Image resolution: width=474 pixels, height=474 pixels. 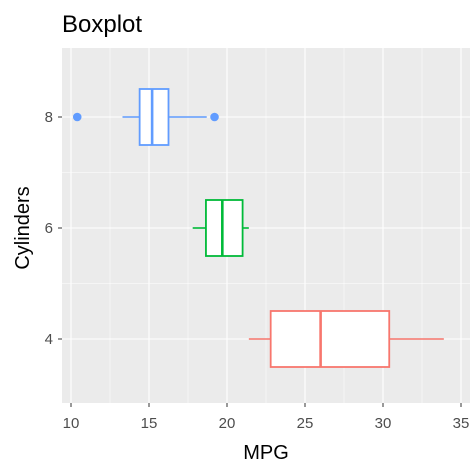 What do you see at coordinates (305, 423) in the screenshot?
I see `x-tick-label: 25` at bounding box center [305, 423].